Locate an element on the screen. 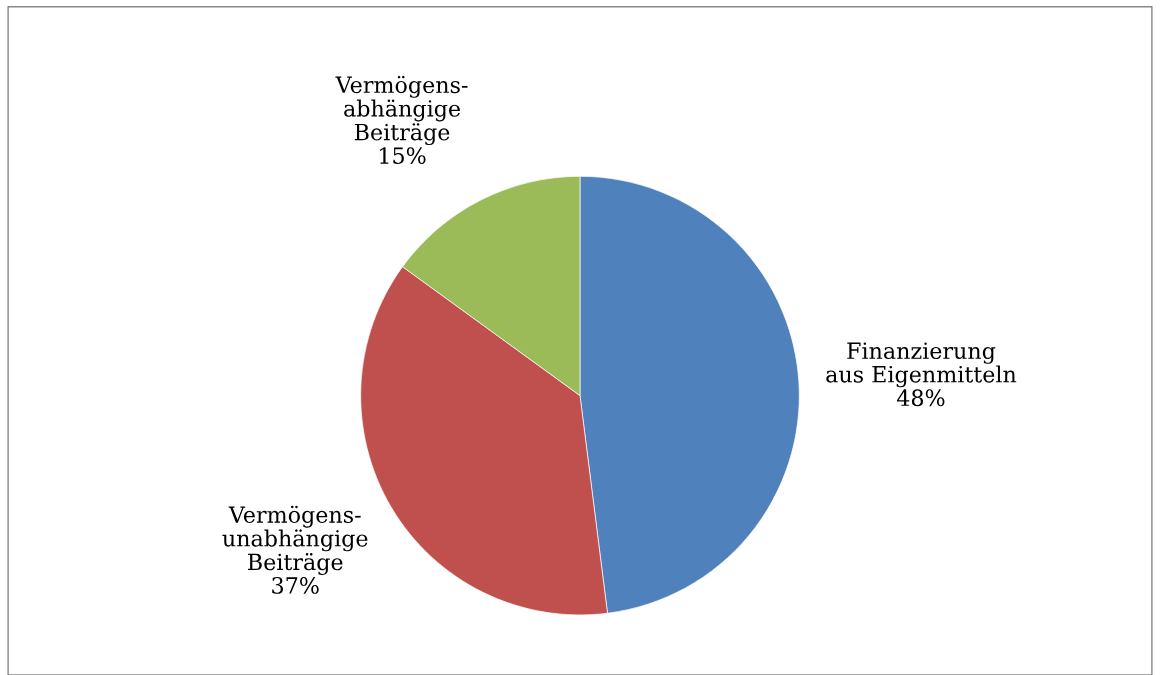  slice-label: Vermögens- abhängige Beiträge is located at coordinates (401, 110).